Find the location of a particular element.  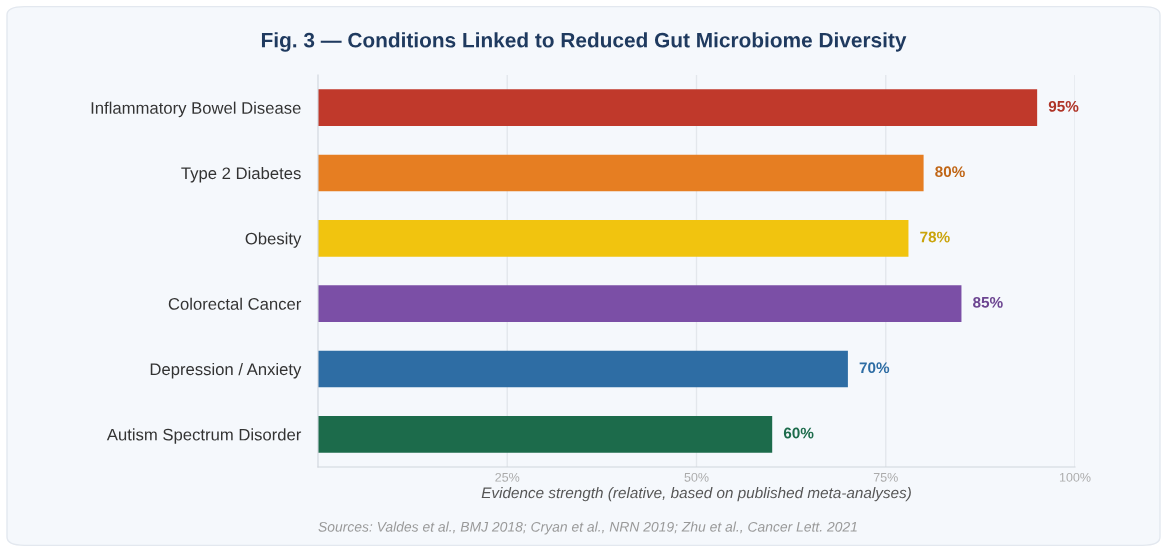

y-tick-label: Autism Spectrum Disorder is located at coordinates (204, 436).